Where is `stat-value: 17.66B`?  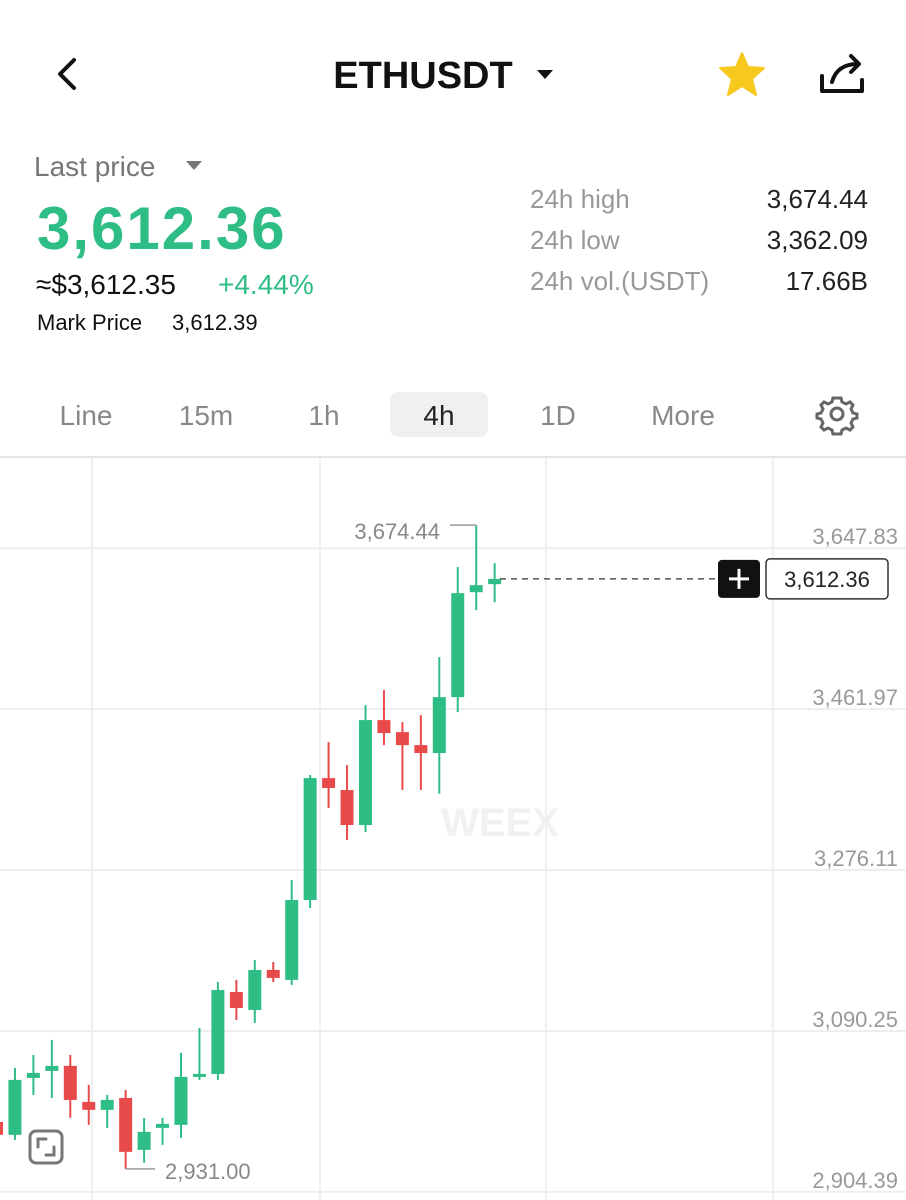
stat-value: 17.66B is located at coordinates (827, 281).